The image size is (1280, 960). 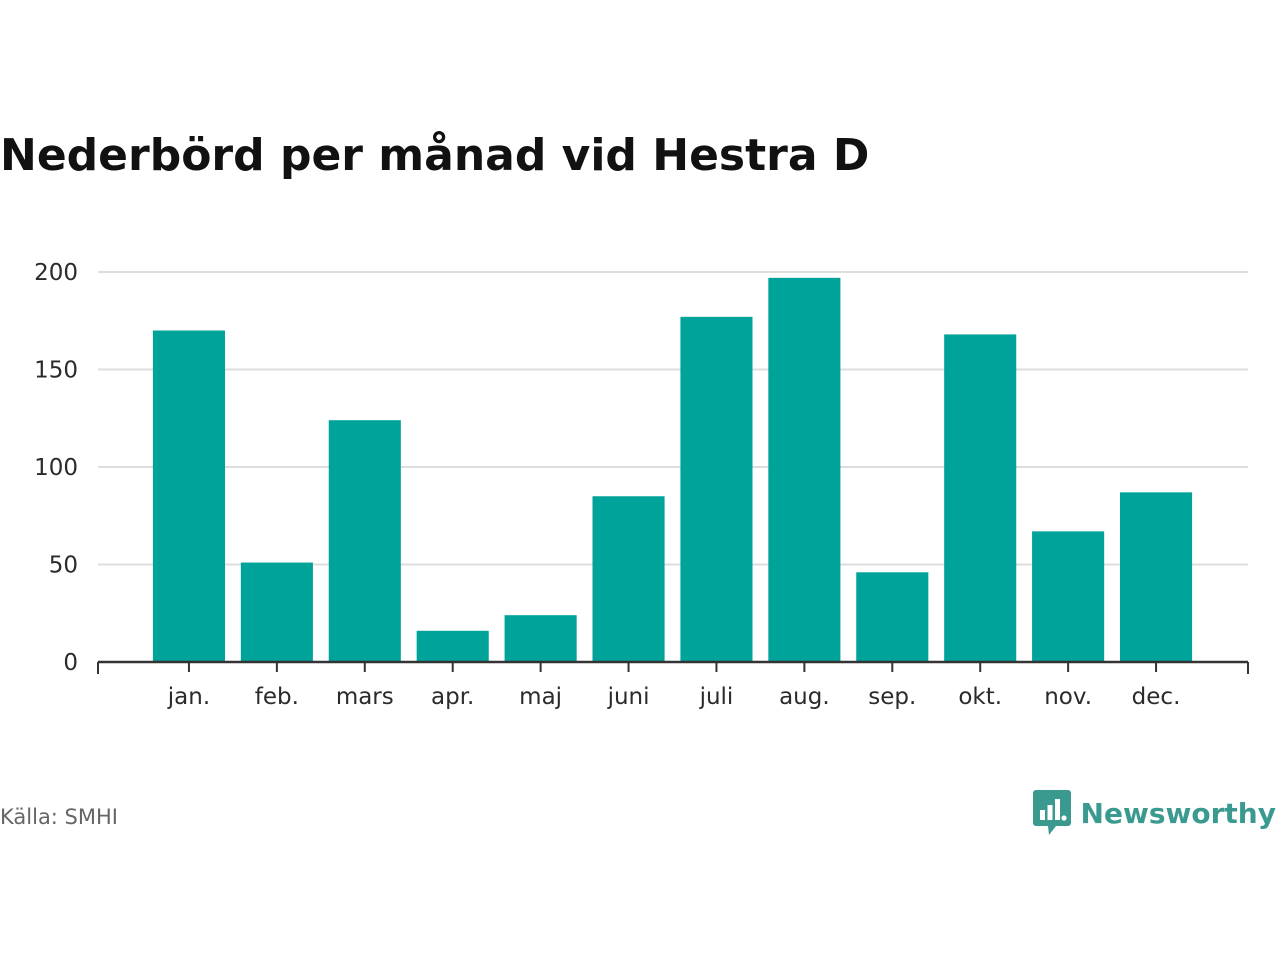 What do you see at coordinates (277, 697) in the screenshot?
I see `x-tick-label: feb.` at bounding box center [277, 697].